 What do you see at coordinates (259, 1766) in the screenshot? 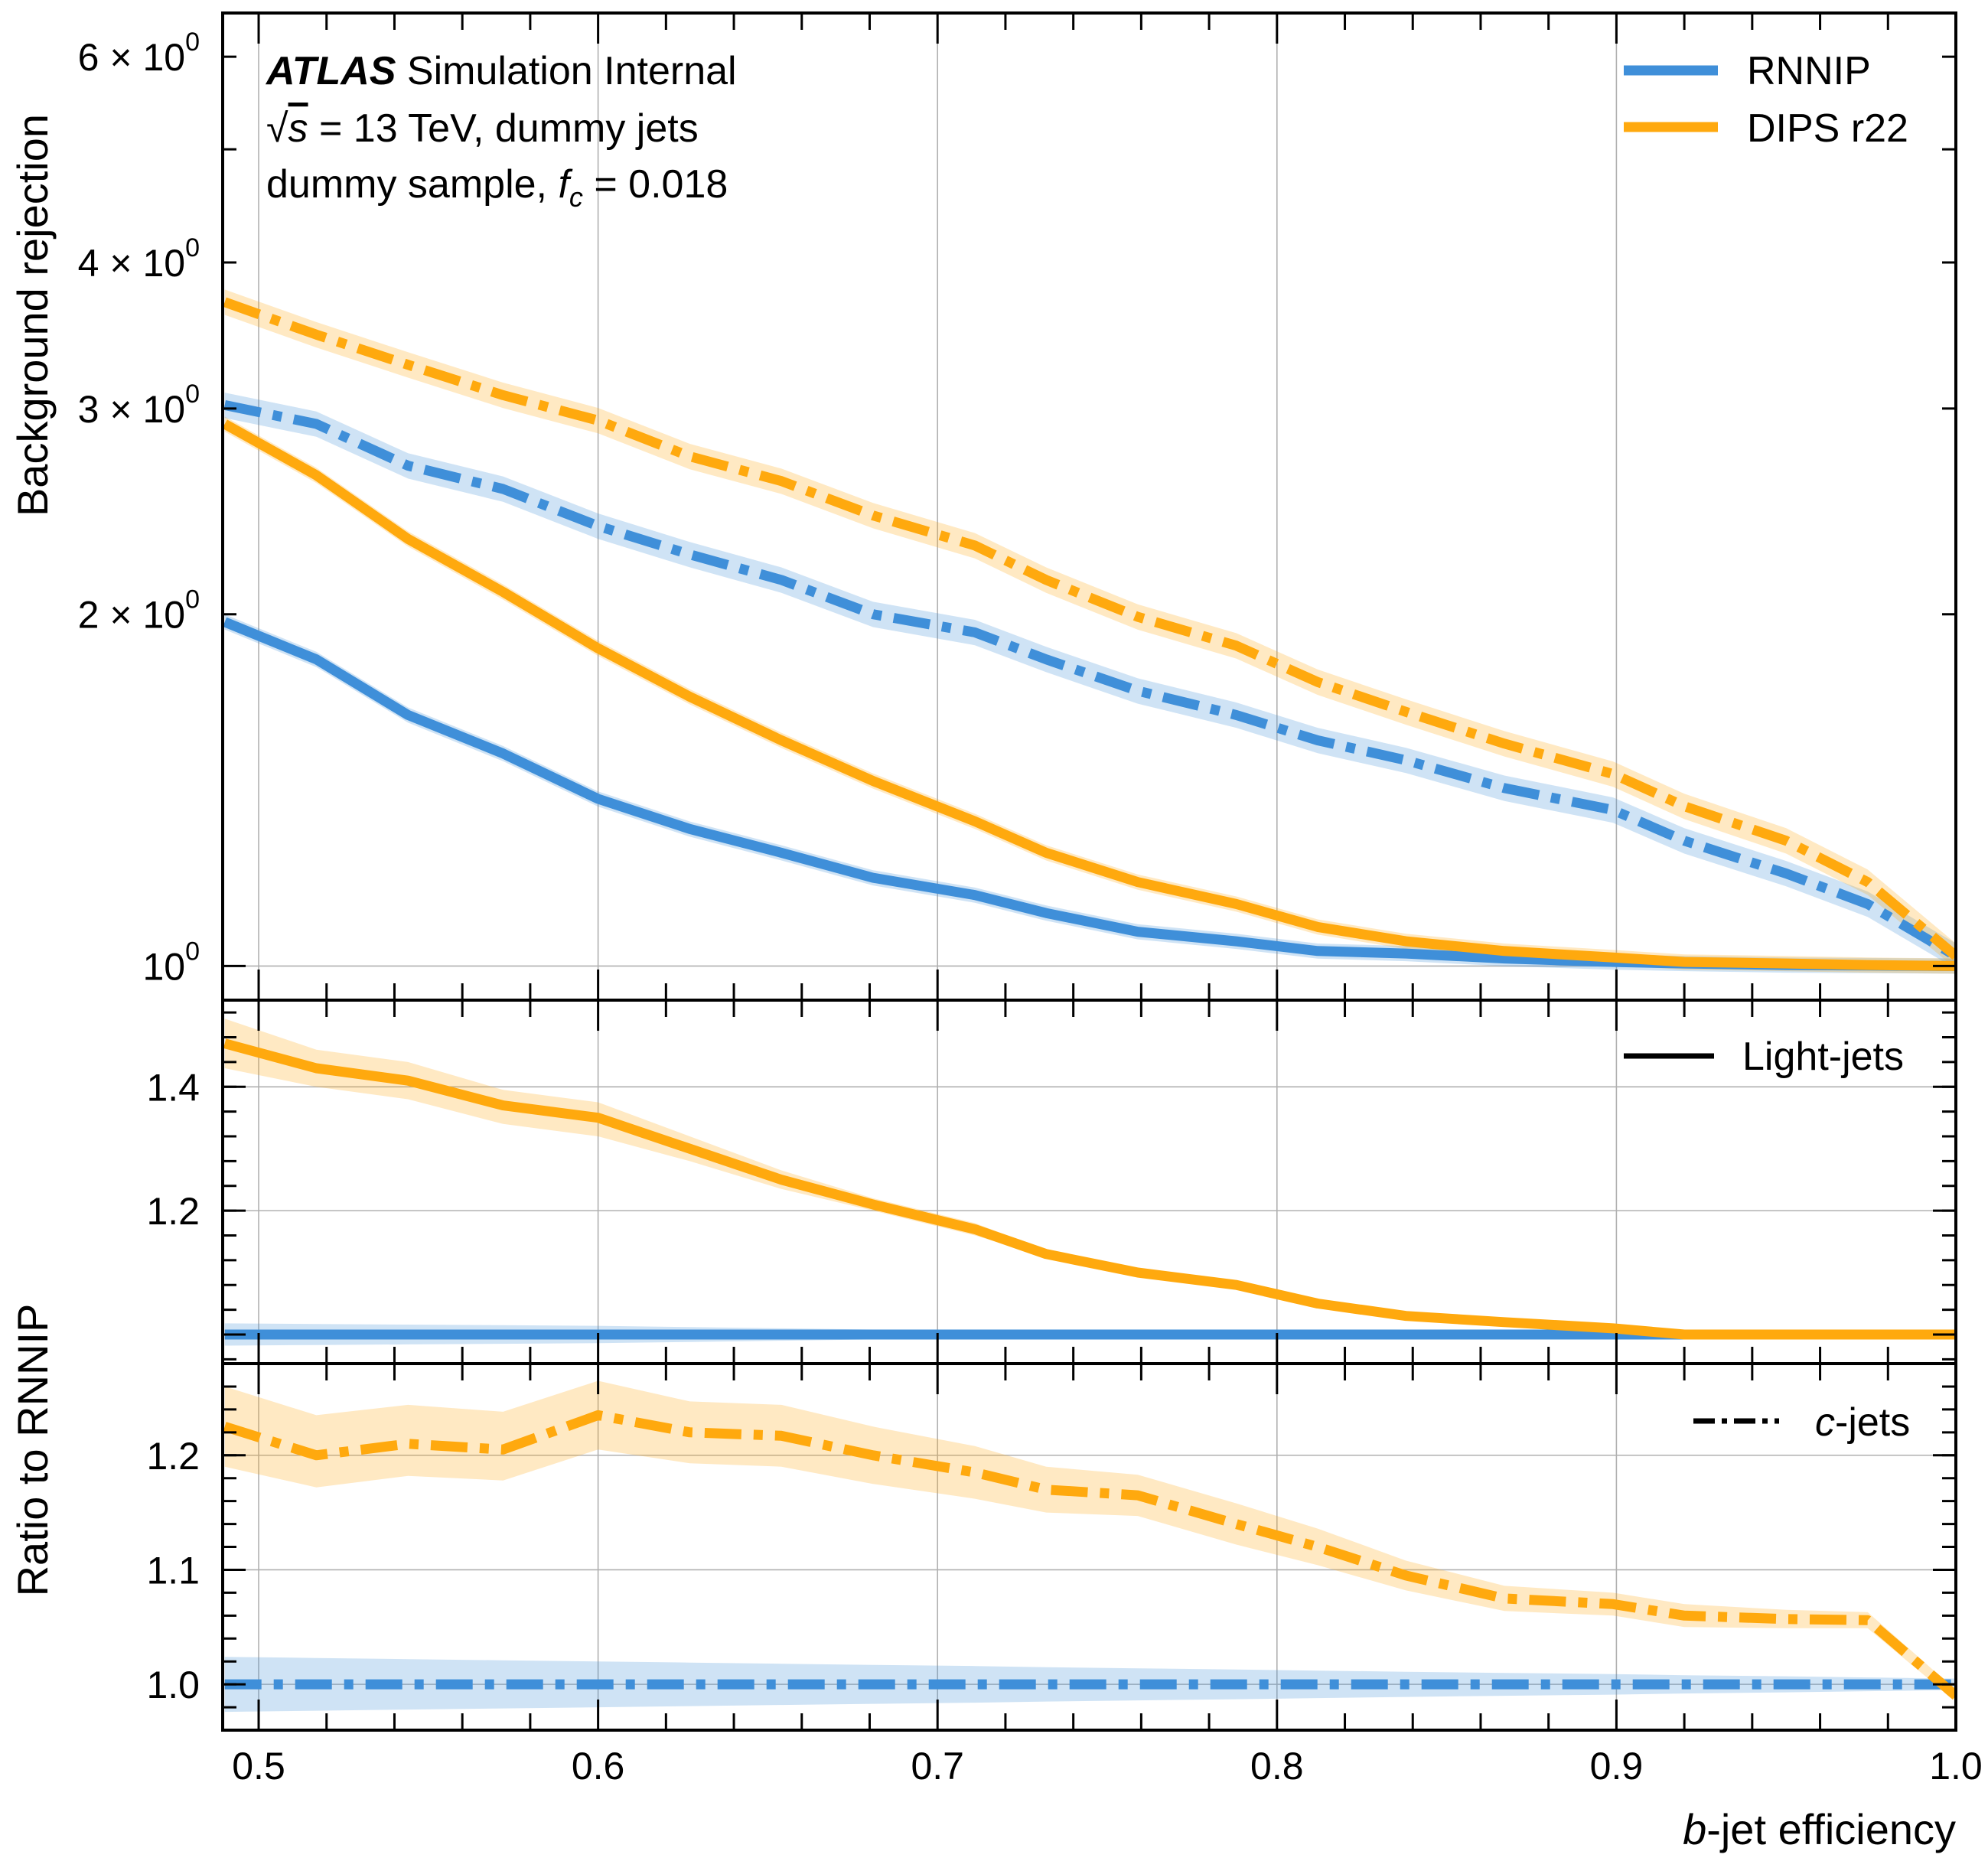
I see `x-tick-label: 0.5` at bounding box center [259, 1766].